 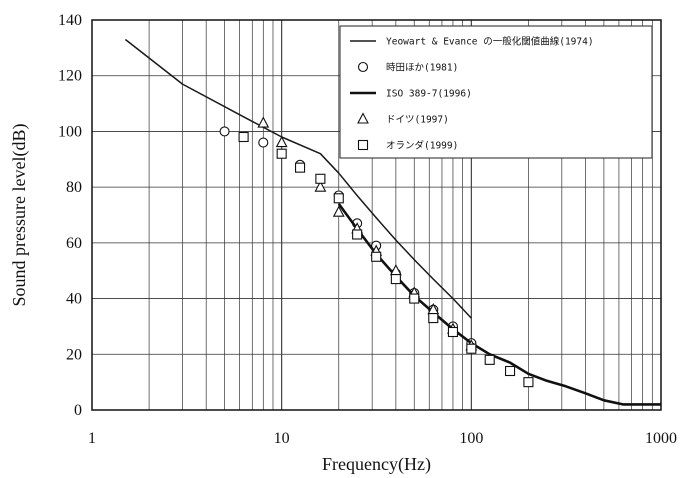 What do you see at coordinates (70, 131) in the screenshot?
I see `y-tick-label: 100` at bounding box center [70, 131].